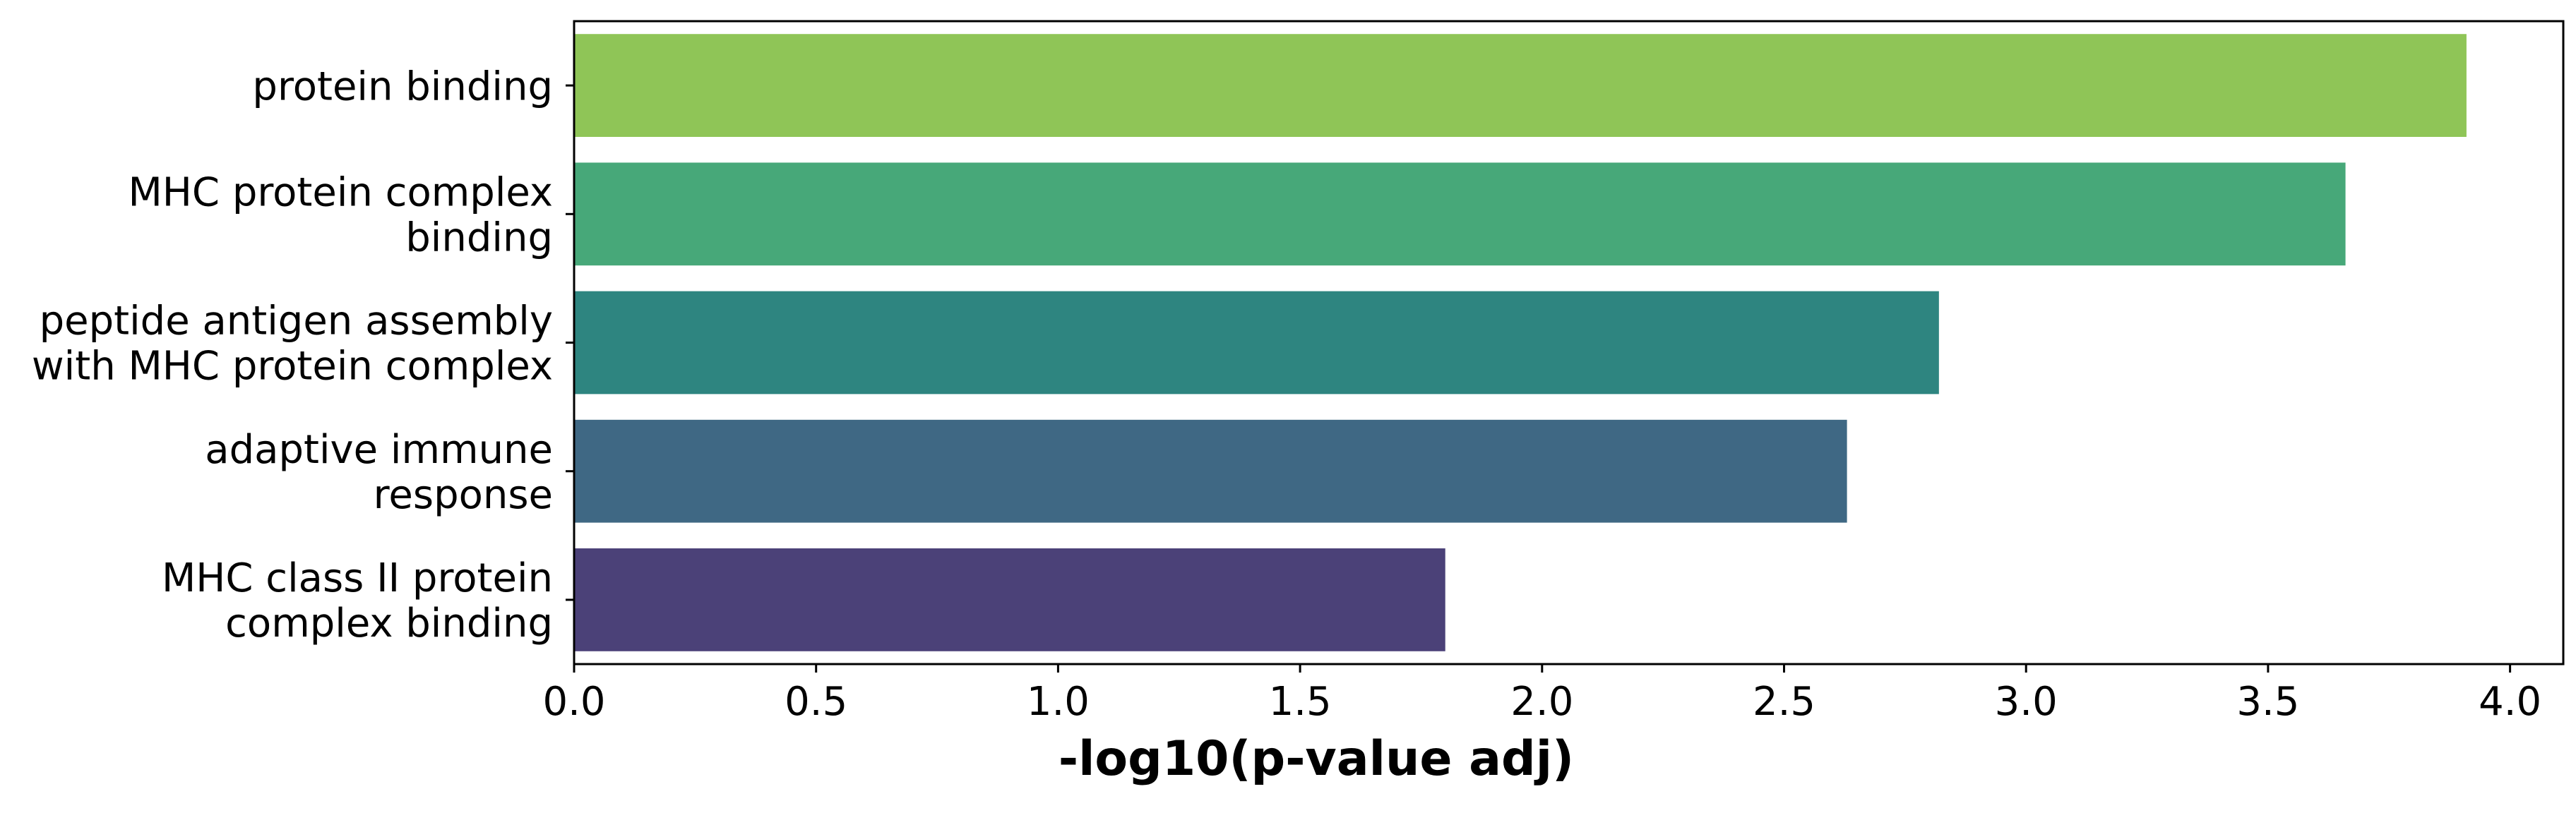 The image size is (2576, 813). I want to click on x-tick-label: 0.0, so click(573, 702).